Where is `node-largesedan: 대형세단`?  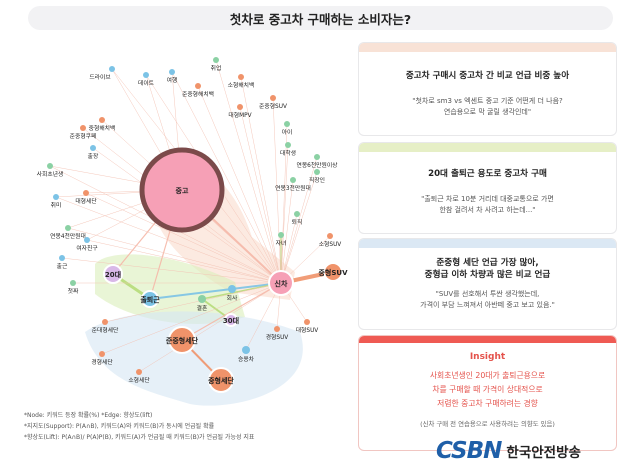 node-largesedan: 대형세단 is located at coordinates (86, 197).